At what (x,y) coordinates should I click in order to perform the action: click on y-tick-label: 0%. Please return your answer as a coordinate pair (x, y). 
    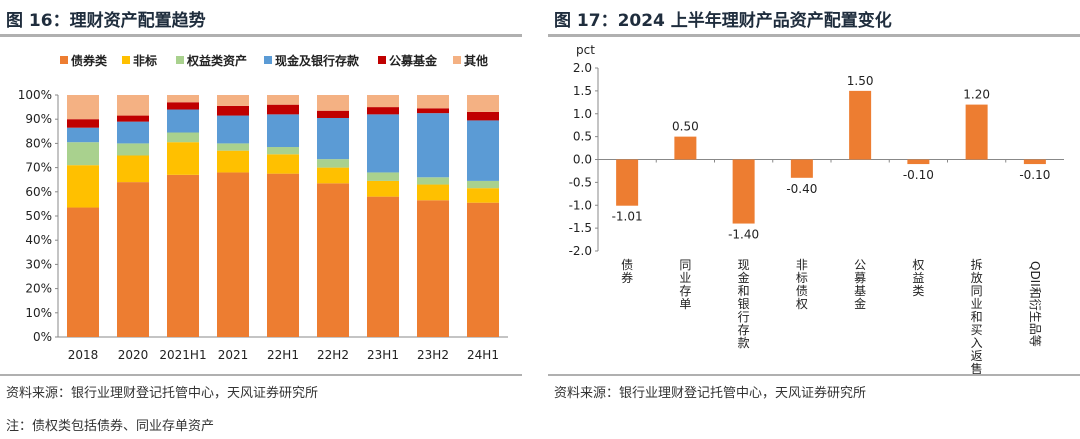
    Looking at the image, I should click on (42, 337).